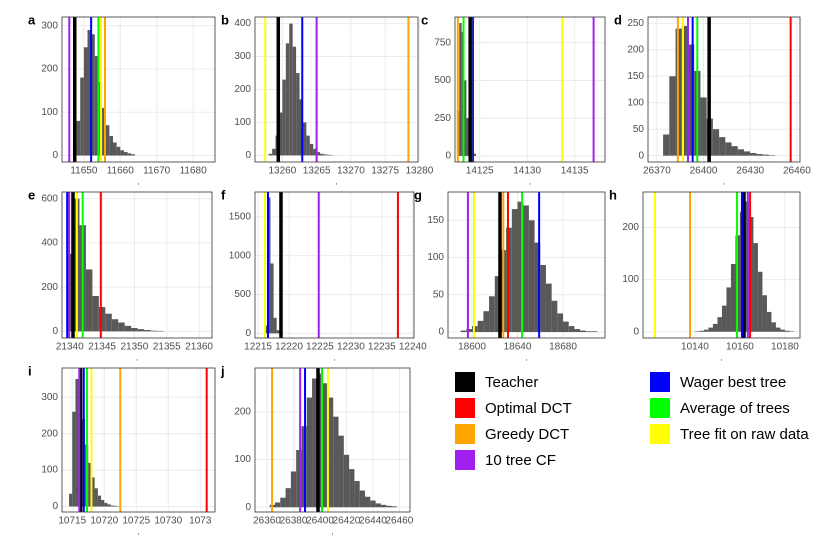  Describe the element at coordinates (49, 25) in the screenshot. I see `y-tick-label: 300` at that location.